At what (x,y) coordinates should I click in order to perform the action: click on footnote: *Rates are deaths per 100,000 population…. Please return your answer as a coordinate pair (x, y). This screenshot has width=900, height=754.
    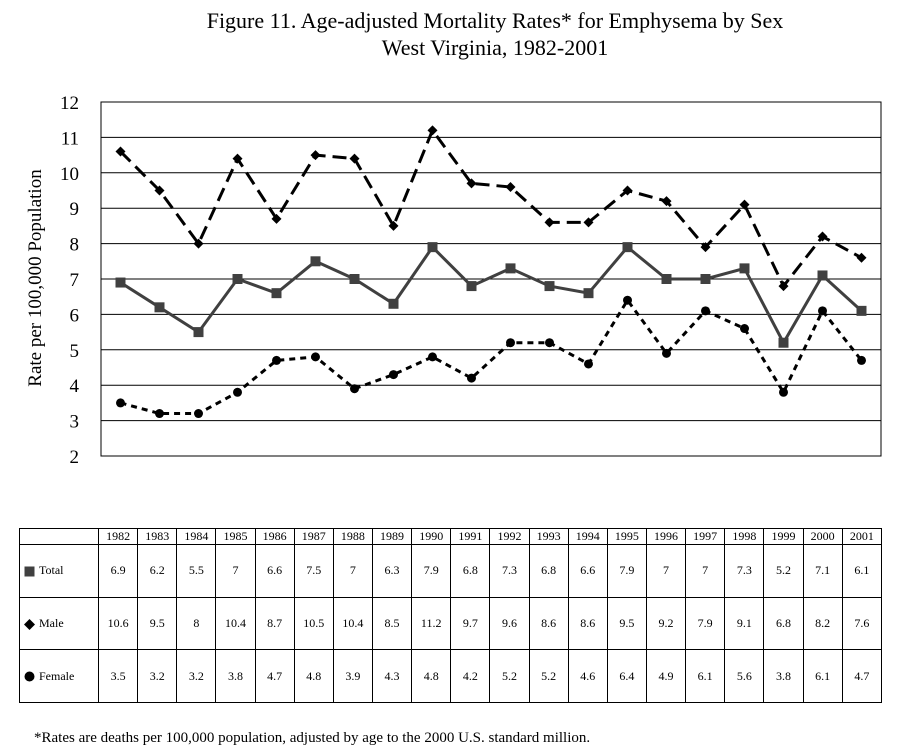
    Looking at the image, I should click on (312, 738).